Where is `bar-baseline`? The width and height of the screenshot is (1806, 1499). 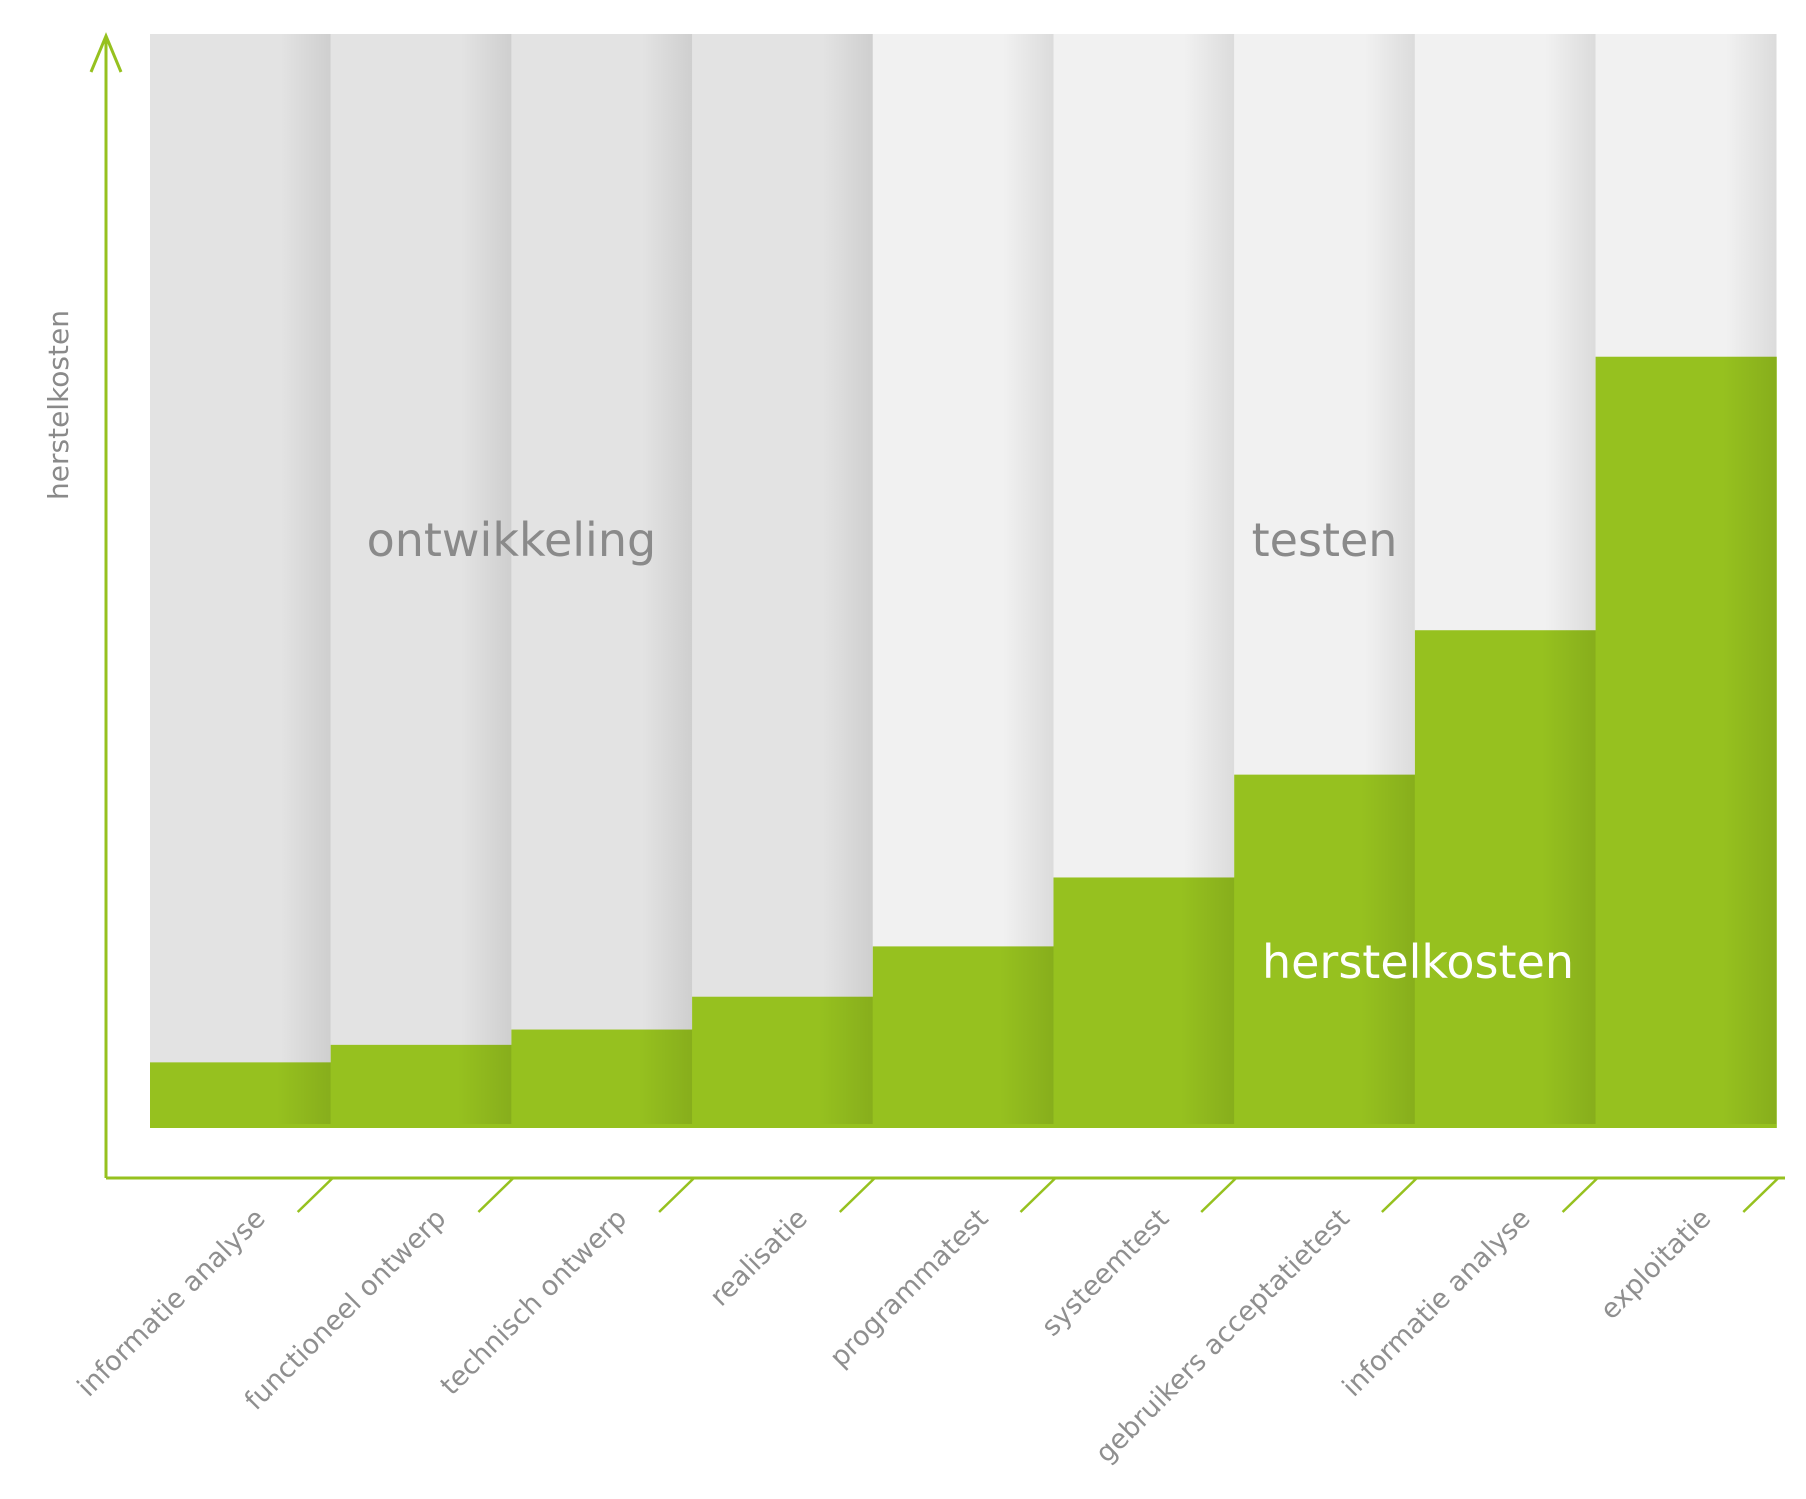 bar-baseline is located at coordinates (963, 1126).